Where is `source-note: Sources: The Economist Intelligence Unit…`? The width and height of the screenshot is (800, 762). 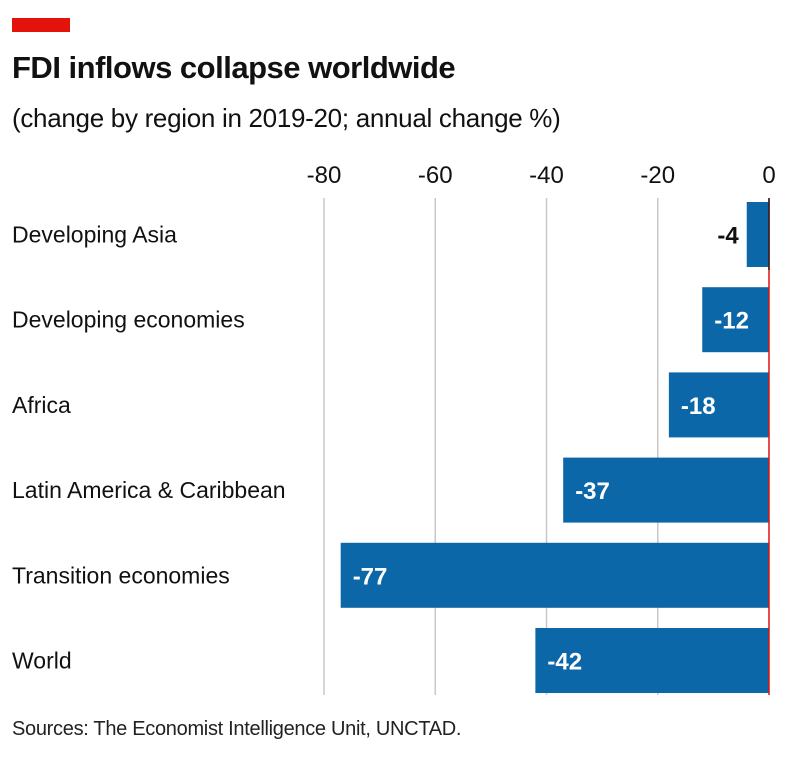
source-note: Sources: The Economist Intelligence Unit… is located at coordinates (237, 729).